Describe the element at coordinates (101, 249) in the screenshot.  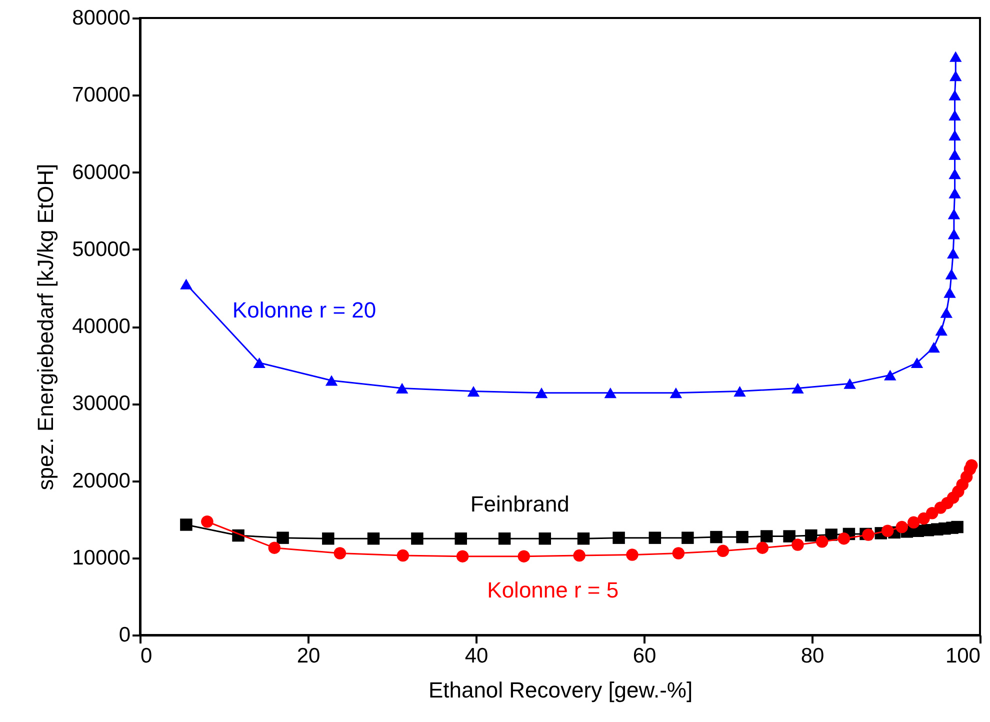
I see `y-tick-label: 50000` at that location.